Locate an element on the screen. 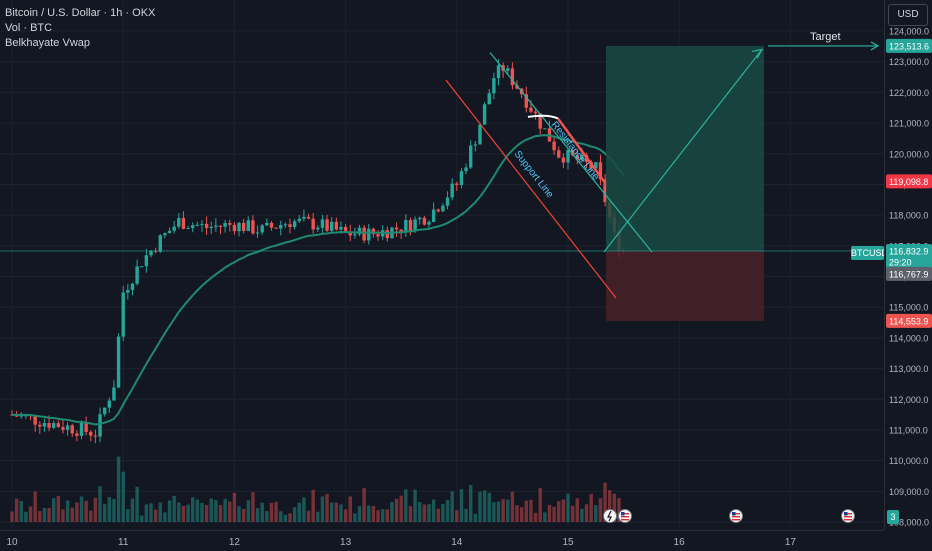 The height and width of the screenshot is (551, 932). target-price-label-bg is located at coordinates (909, 45).